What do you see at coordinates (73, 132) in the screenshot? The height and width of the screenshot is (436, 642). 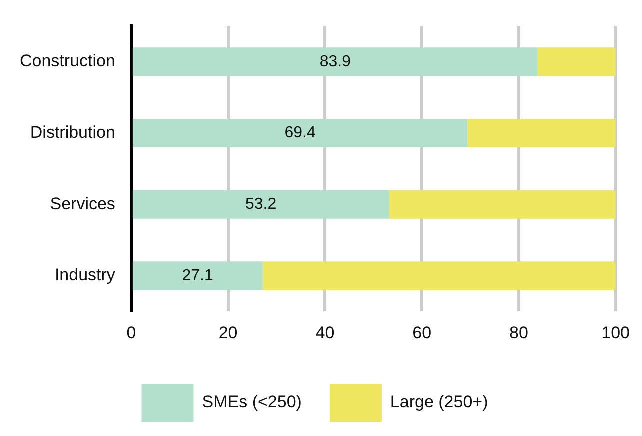 I see `y-tick-label: Distribution` at bounding box center [73, 132].